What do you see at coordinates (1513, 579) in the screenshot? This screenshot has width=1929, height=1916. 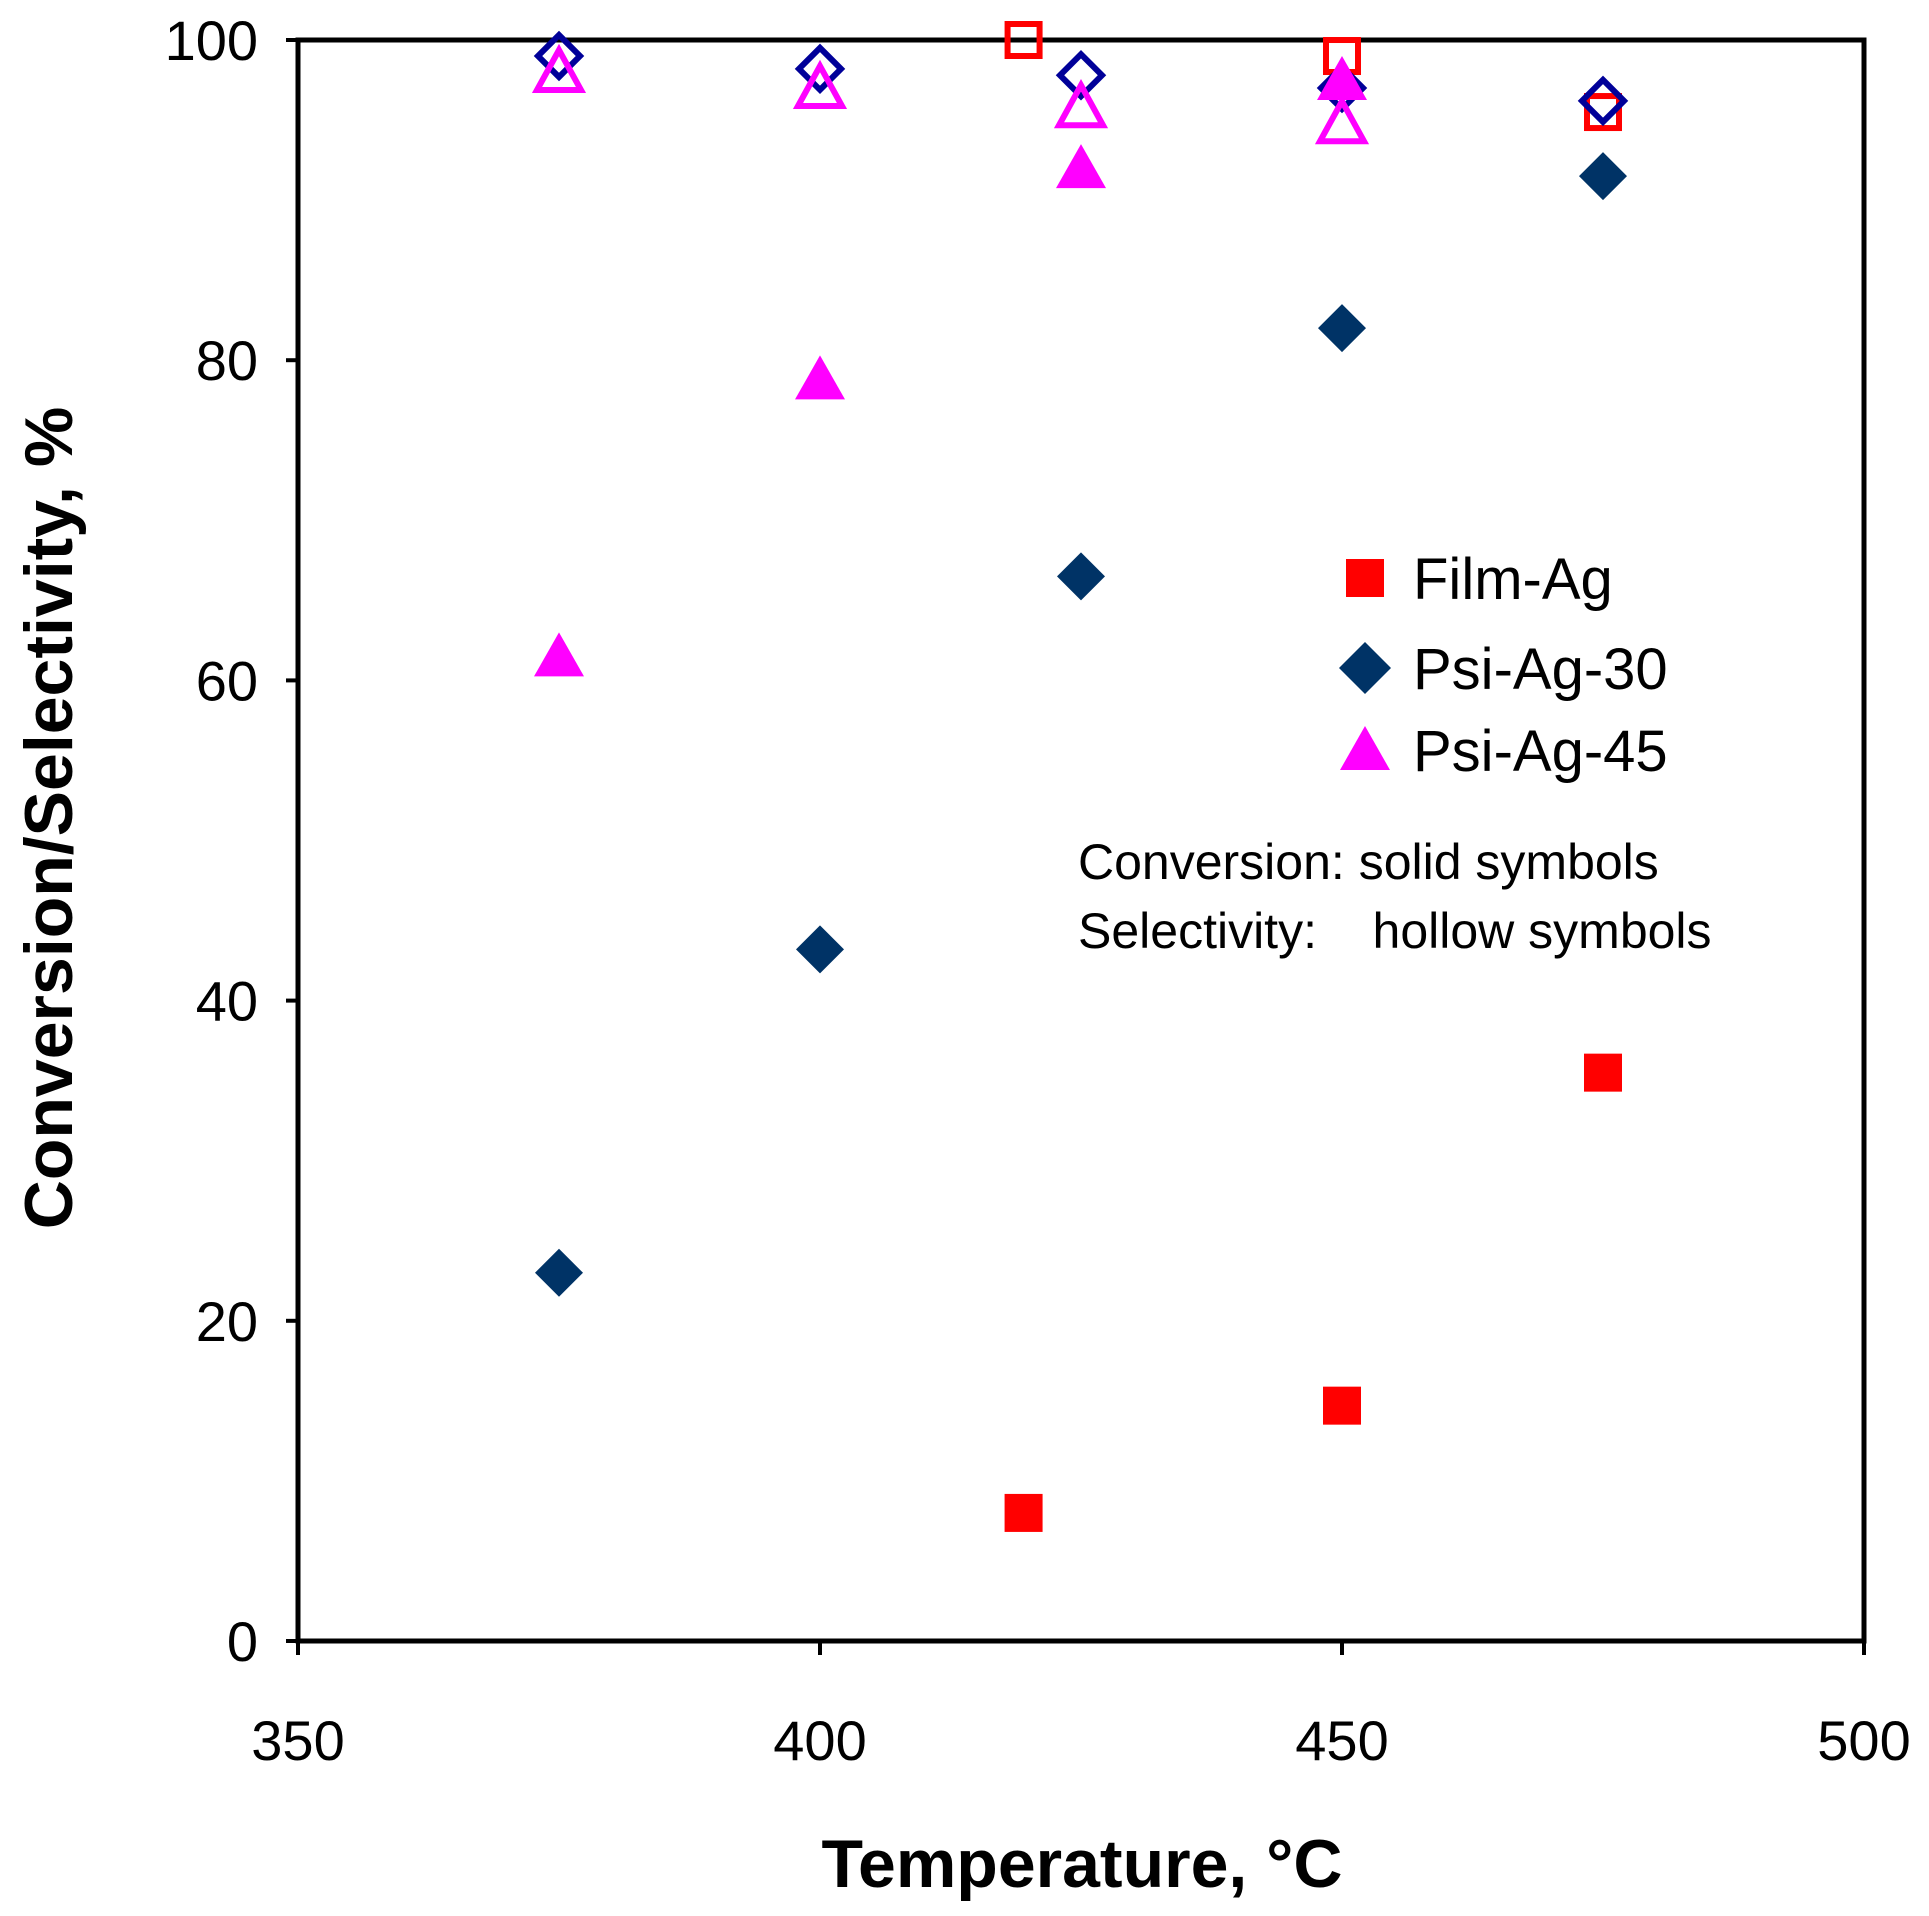 I see `legend-label: Film-Ag` at bounding box center [1513, 579].